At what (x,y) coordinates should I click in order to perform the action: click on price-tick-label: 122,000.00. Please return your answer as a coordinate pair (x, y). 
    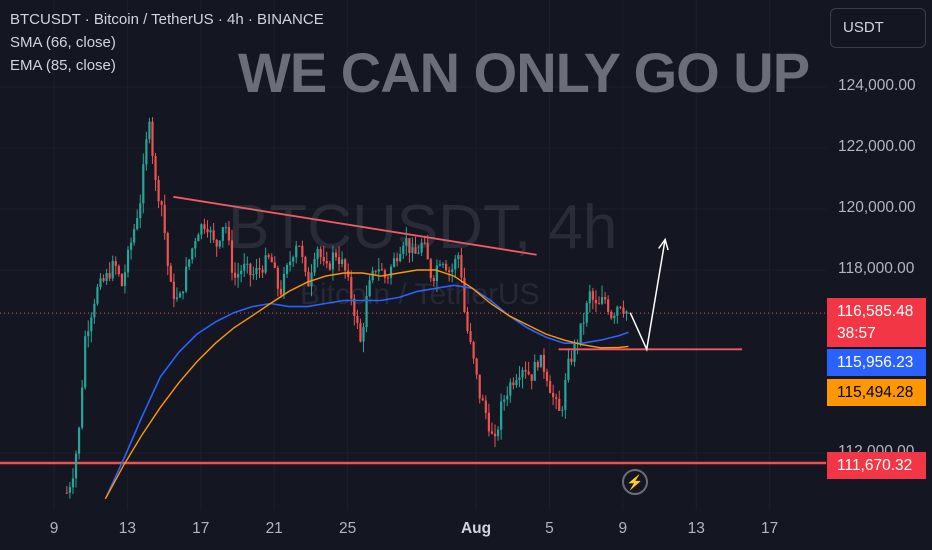
    Looking at the image, I should click on (877, 146).